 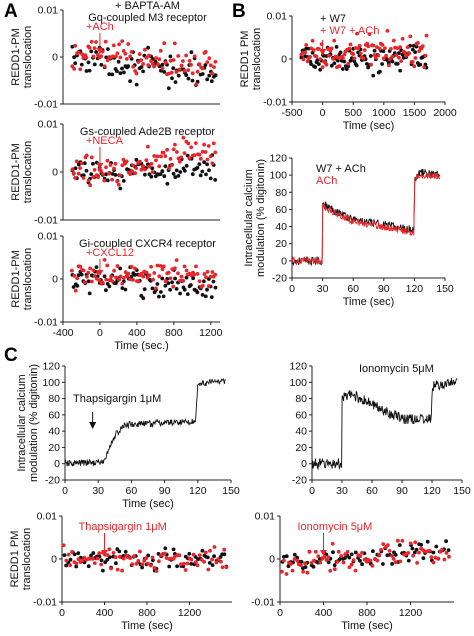 I want to click on x-tick-label: 0, so click(x=323, y=113).